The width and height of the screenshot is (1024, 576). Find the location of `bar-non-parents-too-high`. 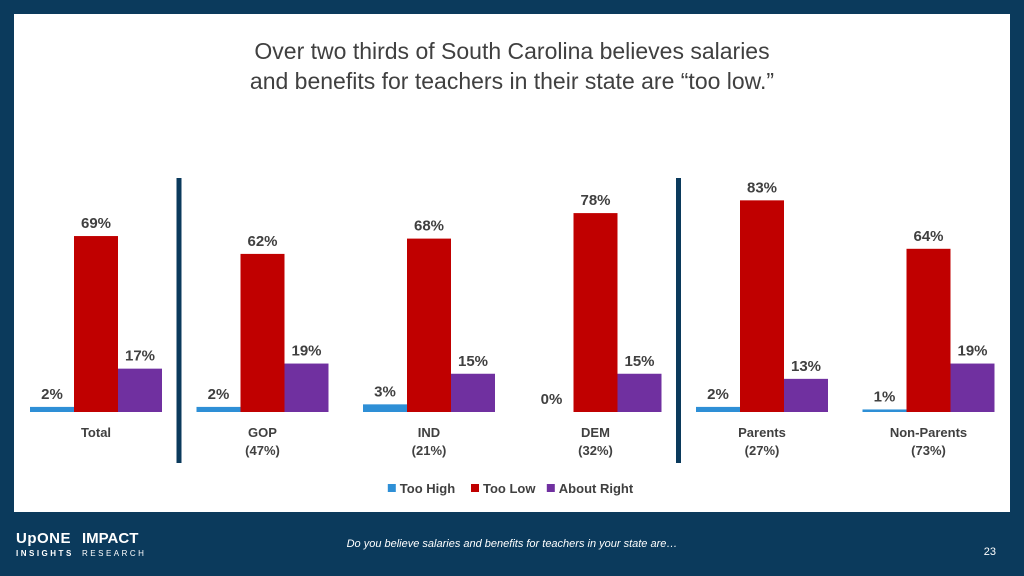

bar-non-parents-too-high is located at coordinates (884, 410).